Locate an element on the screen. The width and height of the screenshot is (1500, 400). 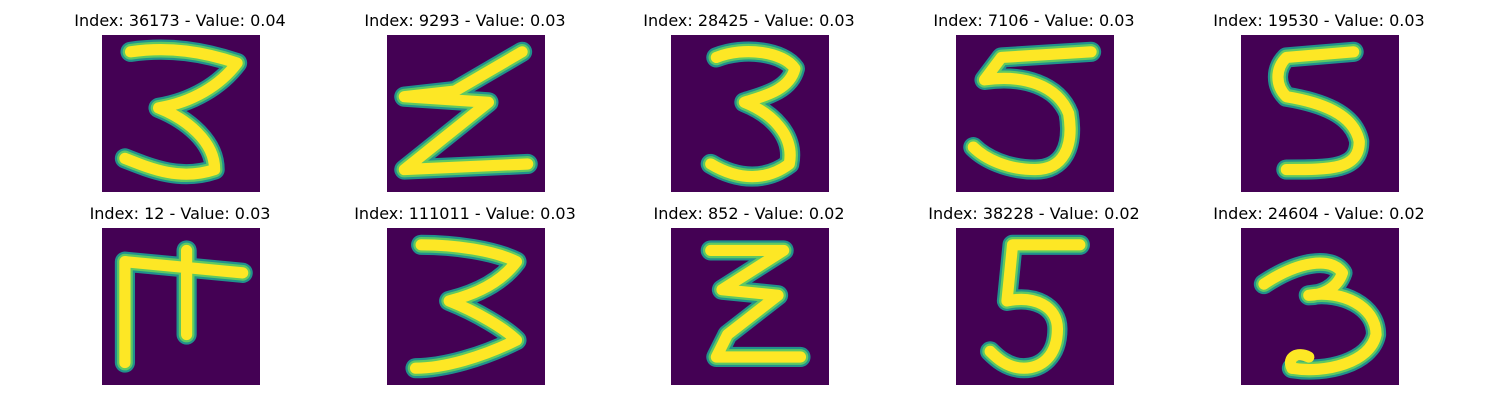
panel-title-9: Index: 38228 - Value: 0.02 is located at coordinates (1034, 213).